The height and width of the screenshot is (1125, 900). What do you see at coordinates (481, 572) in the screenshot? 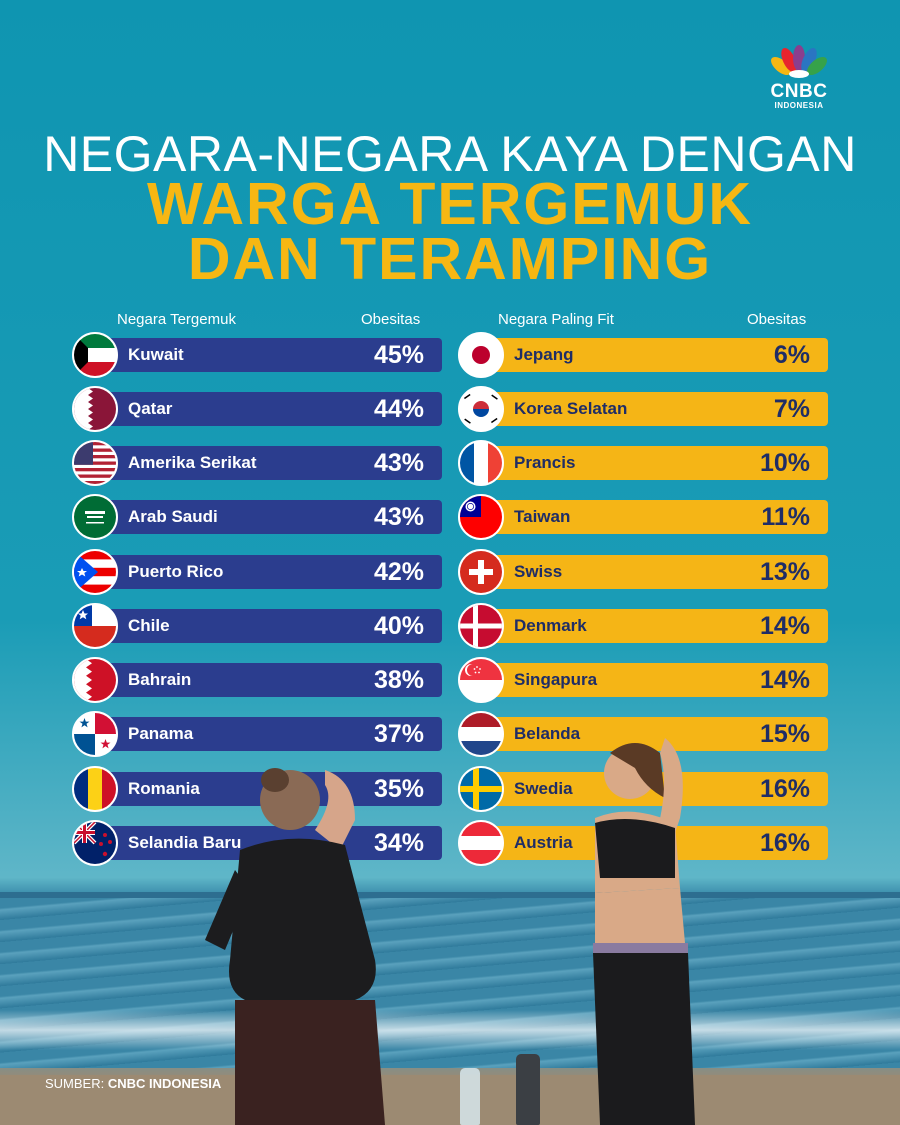
I see `switzerland-flag-icon` at bounding box center [481, 572].